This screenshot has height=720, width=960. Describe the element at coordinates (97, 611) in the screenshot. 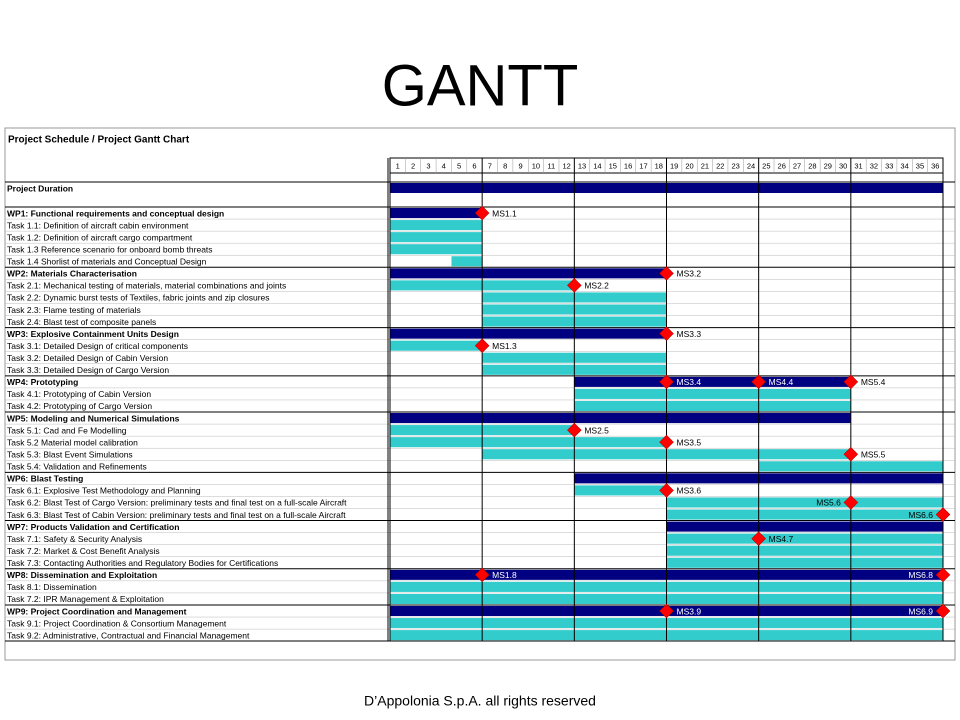

I see `row-label: WP9: Project Coordination and Management` at that location.